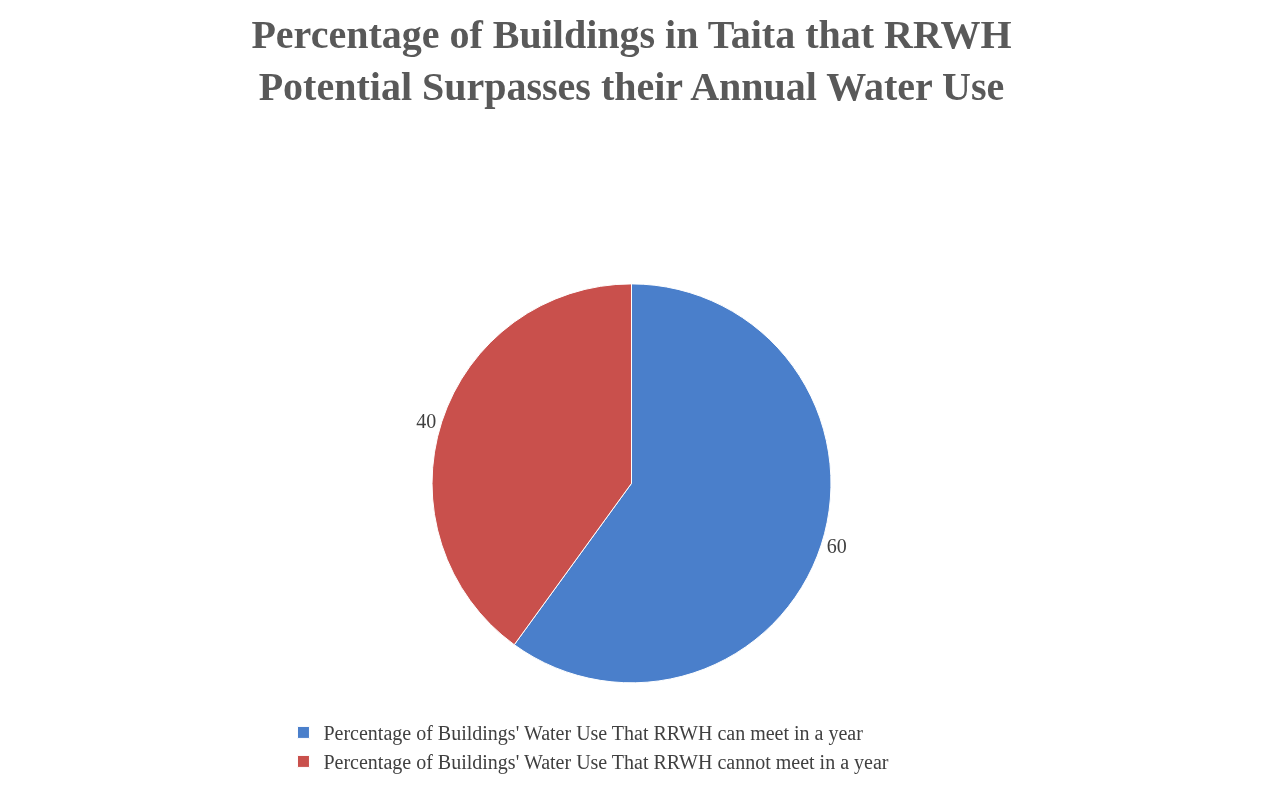  Describe the element at coordinates (606, 763) in the screenshot. I see `legend-label: Percentage of Buildings' Water Use That RRWH cannot meet in a year` at that location.